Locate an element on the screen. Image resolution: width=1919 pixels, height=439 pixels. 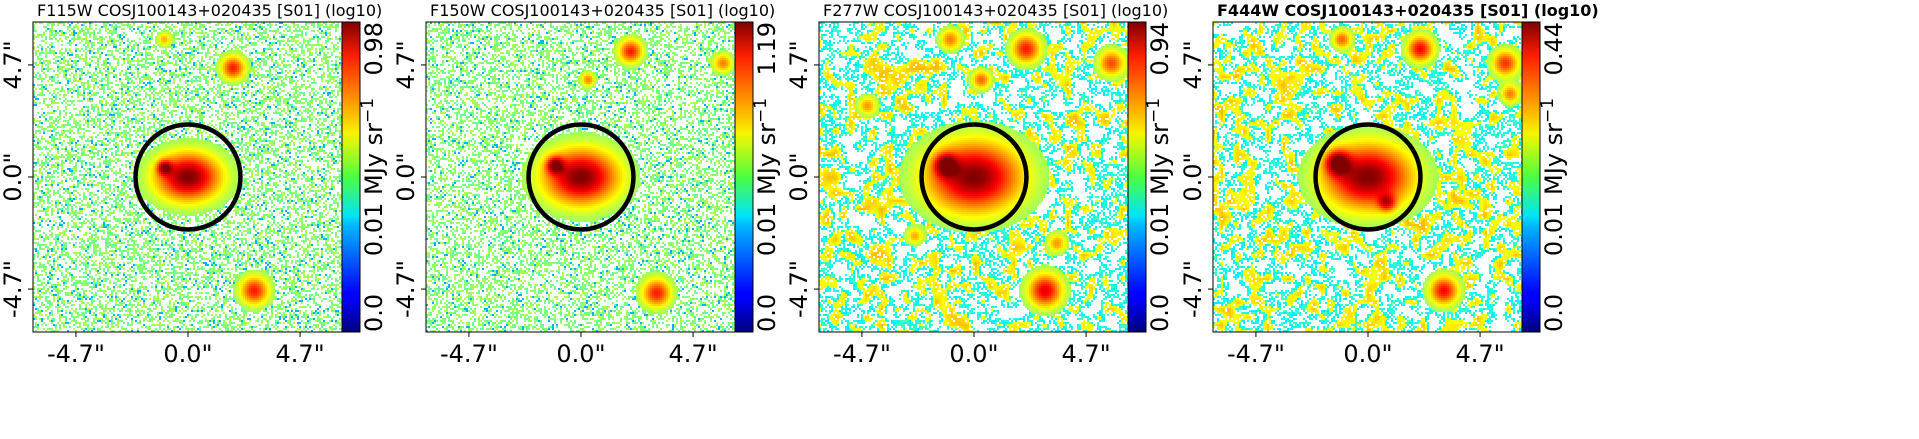
panel-title: F444W COSJ100143+020435 [S01] (log10) is located at coordinates (1408, 10).